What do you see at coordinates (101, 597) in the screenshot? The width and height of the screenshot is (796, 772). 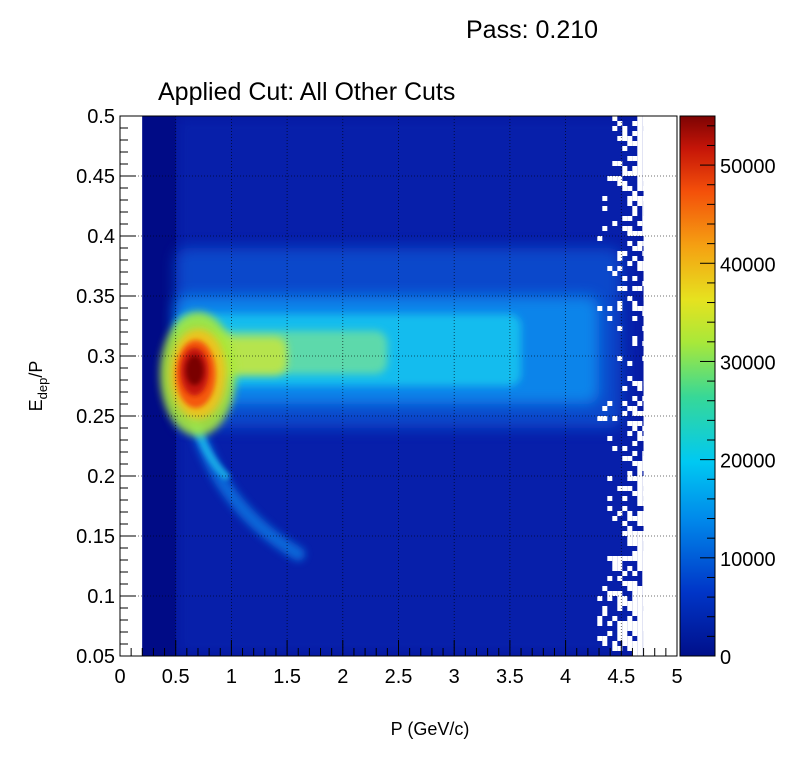 I see `y-tick-label: 0.1` at bounding box center [101, 597].